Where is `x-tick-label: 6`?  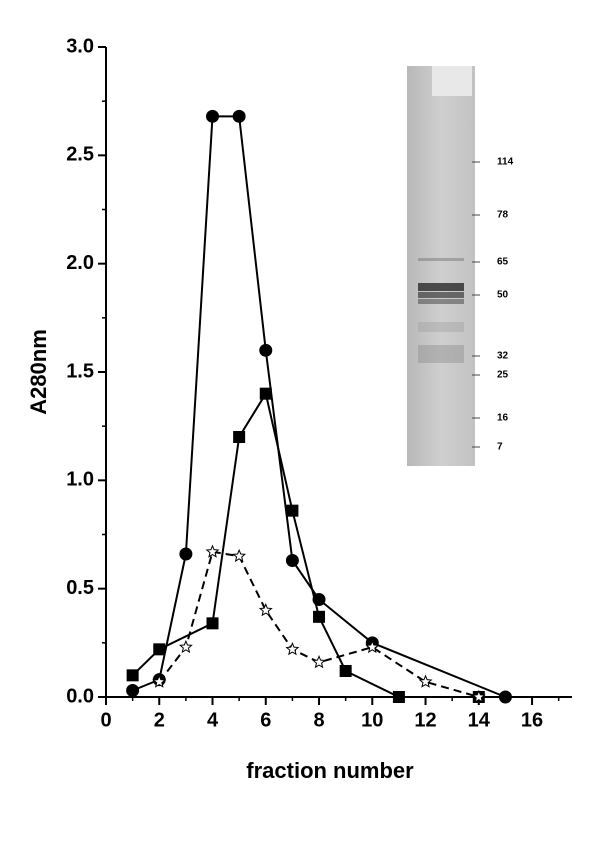
x-tick-label: 6 is located at coordinates (265, 720).